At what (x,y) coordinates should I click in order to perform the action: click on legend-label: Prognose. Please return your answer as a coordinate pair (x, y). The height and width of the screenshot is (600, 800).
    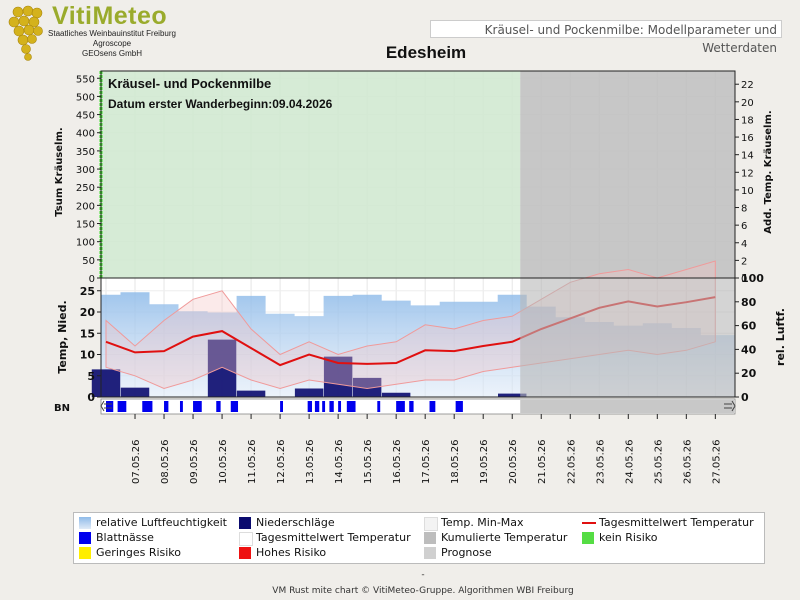
    Looking at the image, I should click on (466, 552).